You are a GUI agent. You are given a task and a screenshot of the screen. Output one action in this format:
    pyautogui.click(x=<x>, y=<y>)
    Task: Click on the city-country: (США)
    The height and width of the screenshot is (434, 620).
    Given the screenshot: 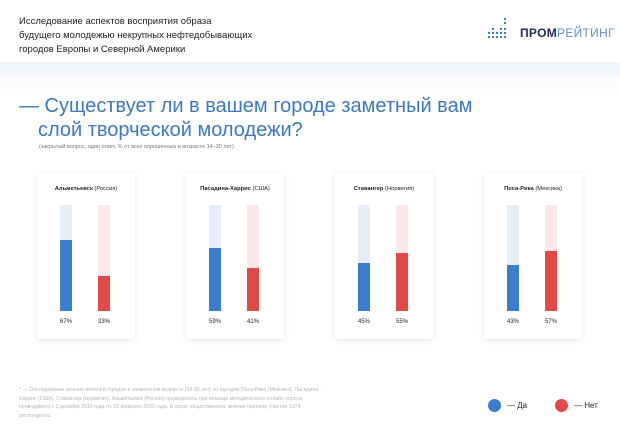 What is the action you would take?
    pyautogui.click(x=261, y=189)
    